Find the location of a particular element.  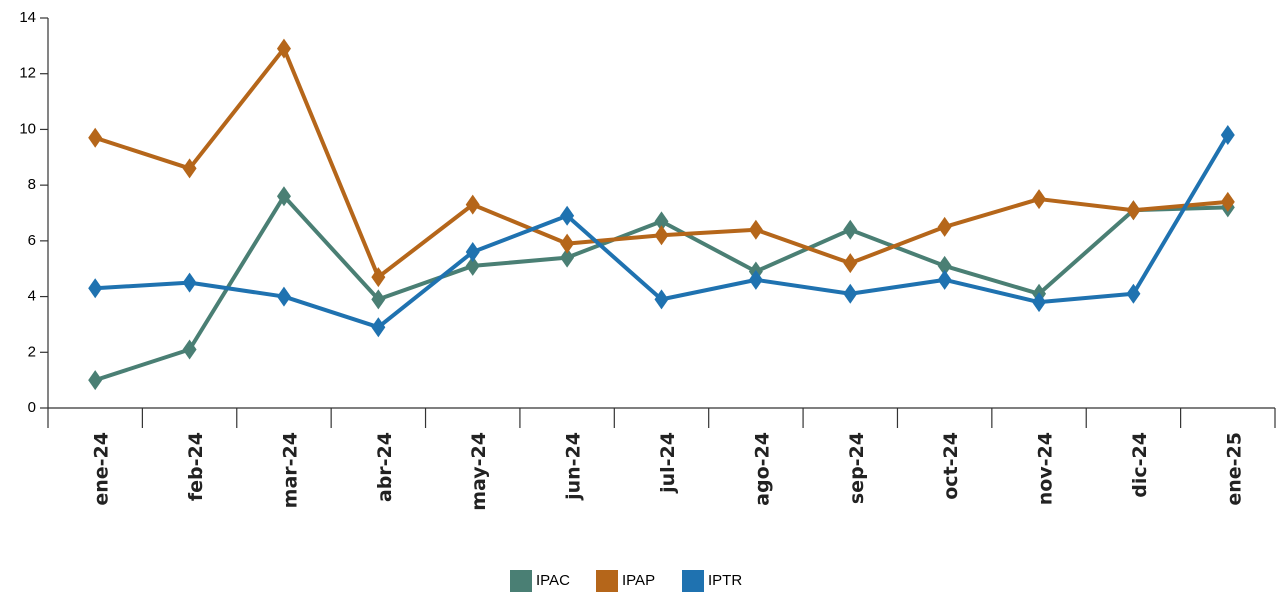

x-tick-label: mar-24 is located at coordinates (290, 470).